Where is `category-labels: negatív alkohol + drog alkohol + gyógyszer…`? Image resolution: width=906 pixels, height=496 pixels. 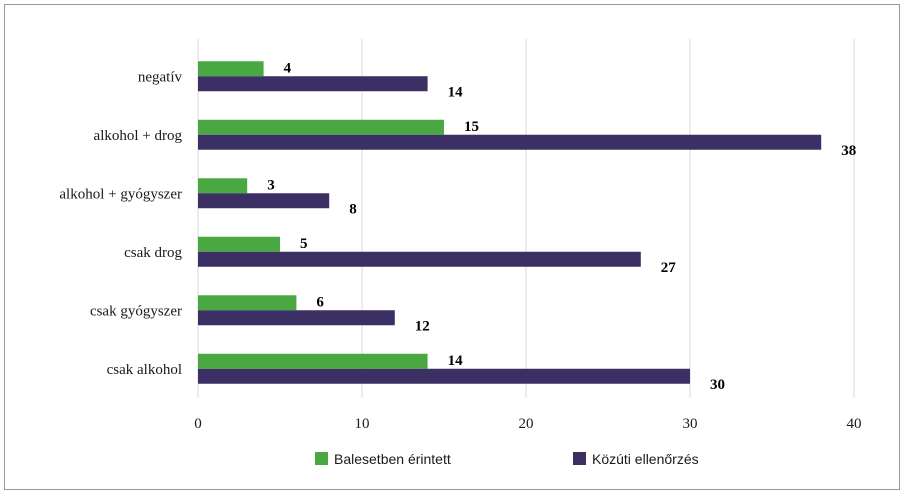
category-labels: negatív alkohol + drog alkohol + gyógyszer… is located at coordinates (120, 223).